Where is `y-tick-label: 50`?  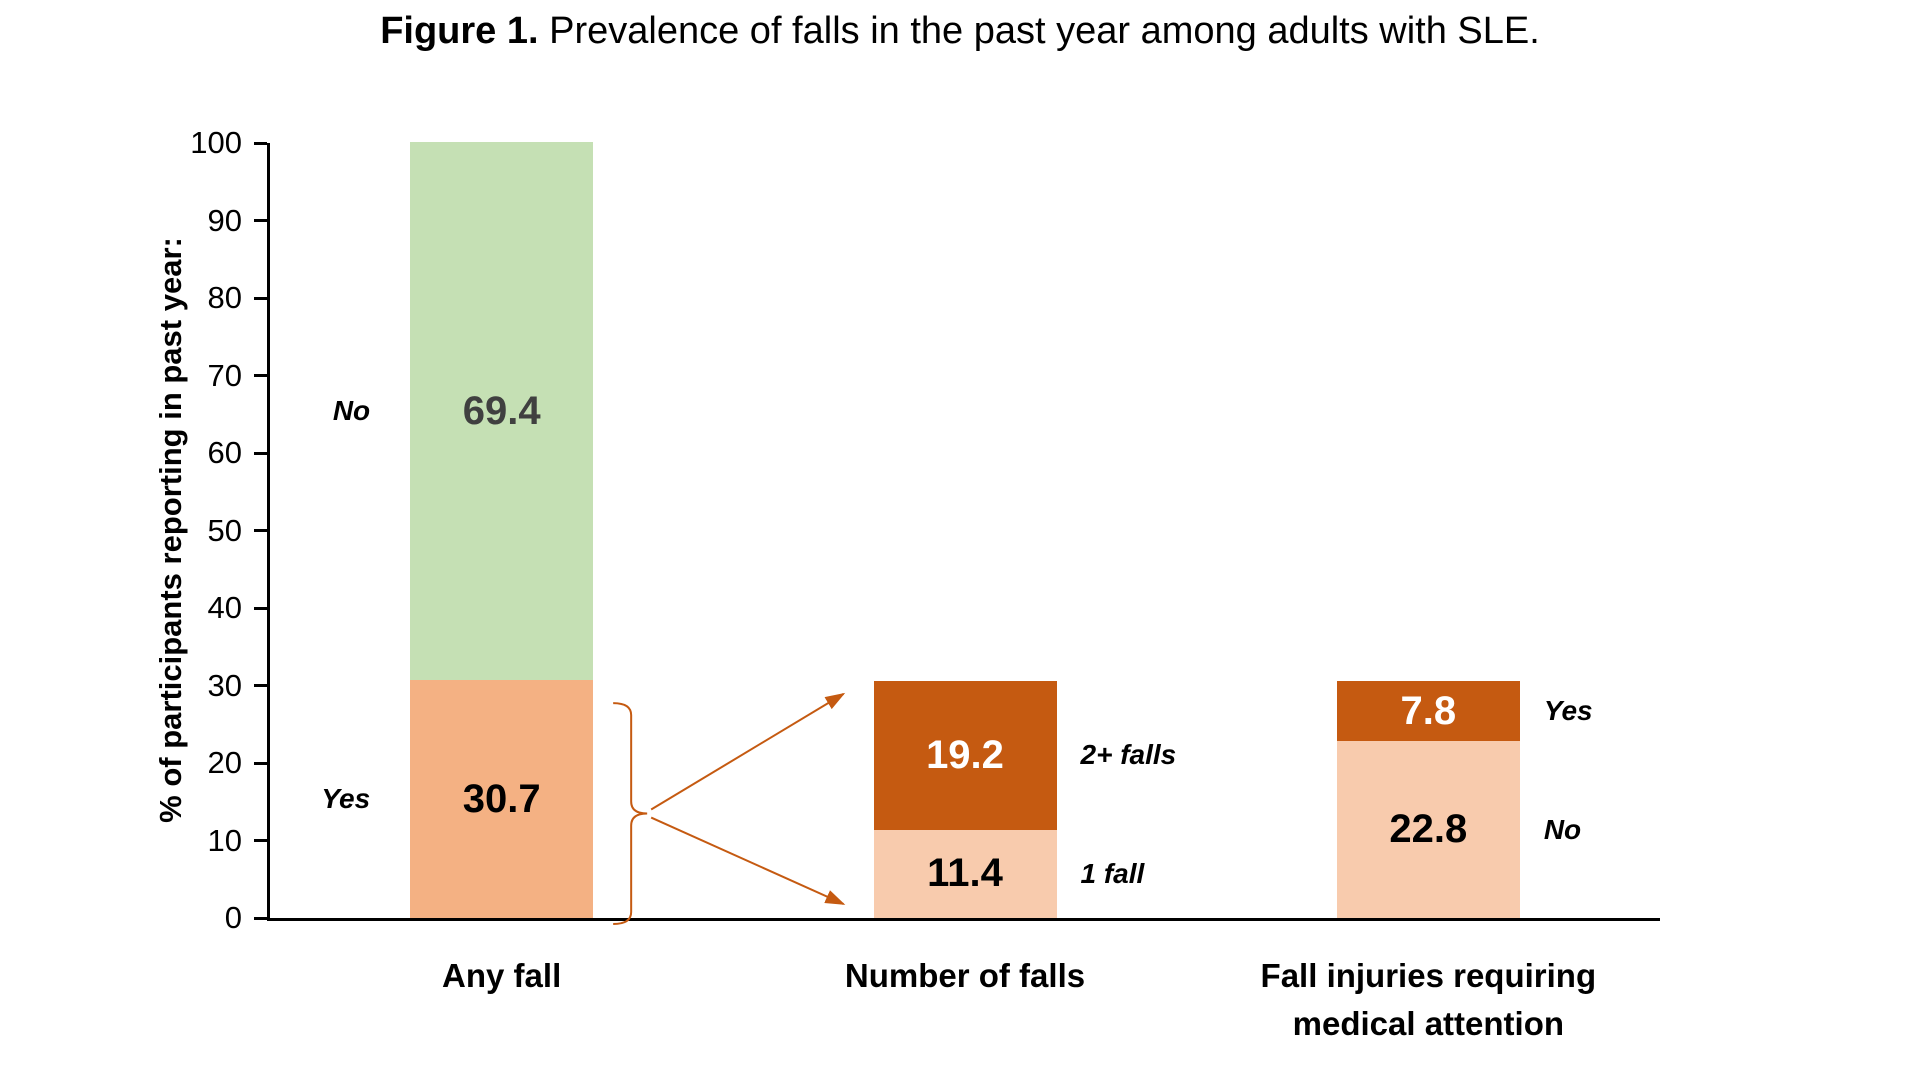 y-tick-label: 50 is located at coordinates (224, 530).